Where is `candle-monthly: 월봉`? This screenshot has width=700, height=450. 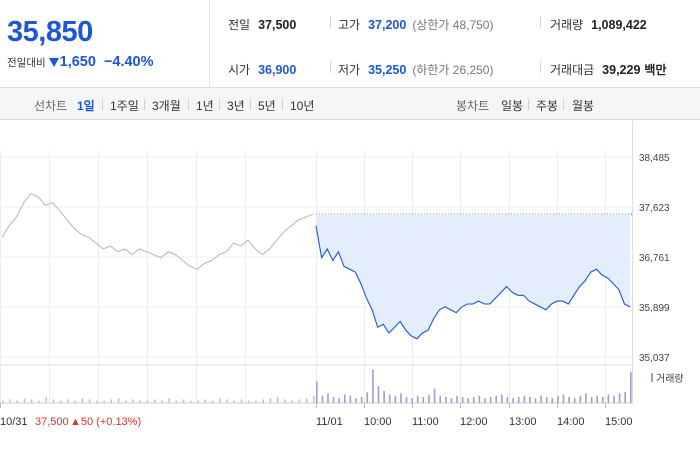 candle-monthly: 월봉 is located at coordinates (583, 106).